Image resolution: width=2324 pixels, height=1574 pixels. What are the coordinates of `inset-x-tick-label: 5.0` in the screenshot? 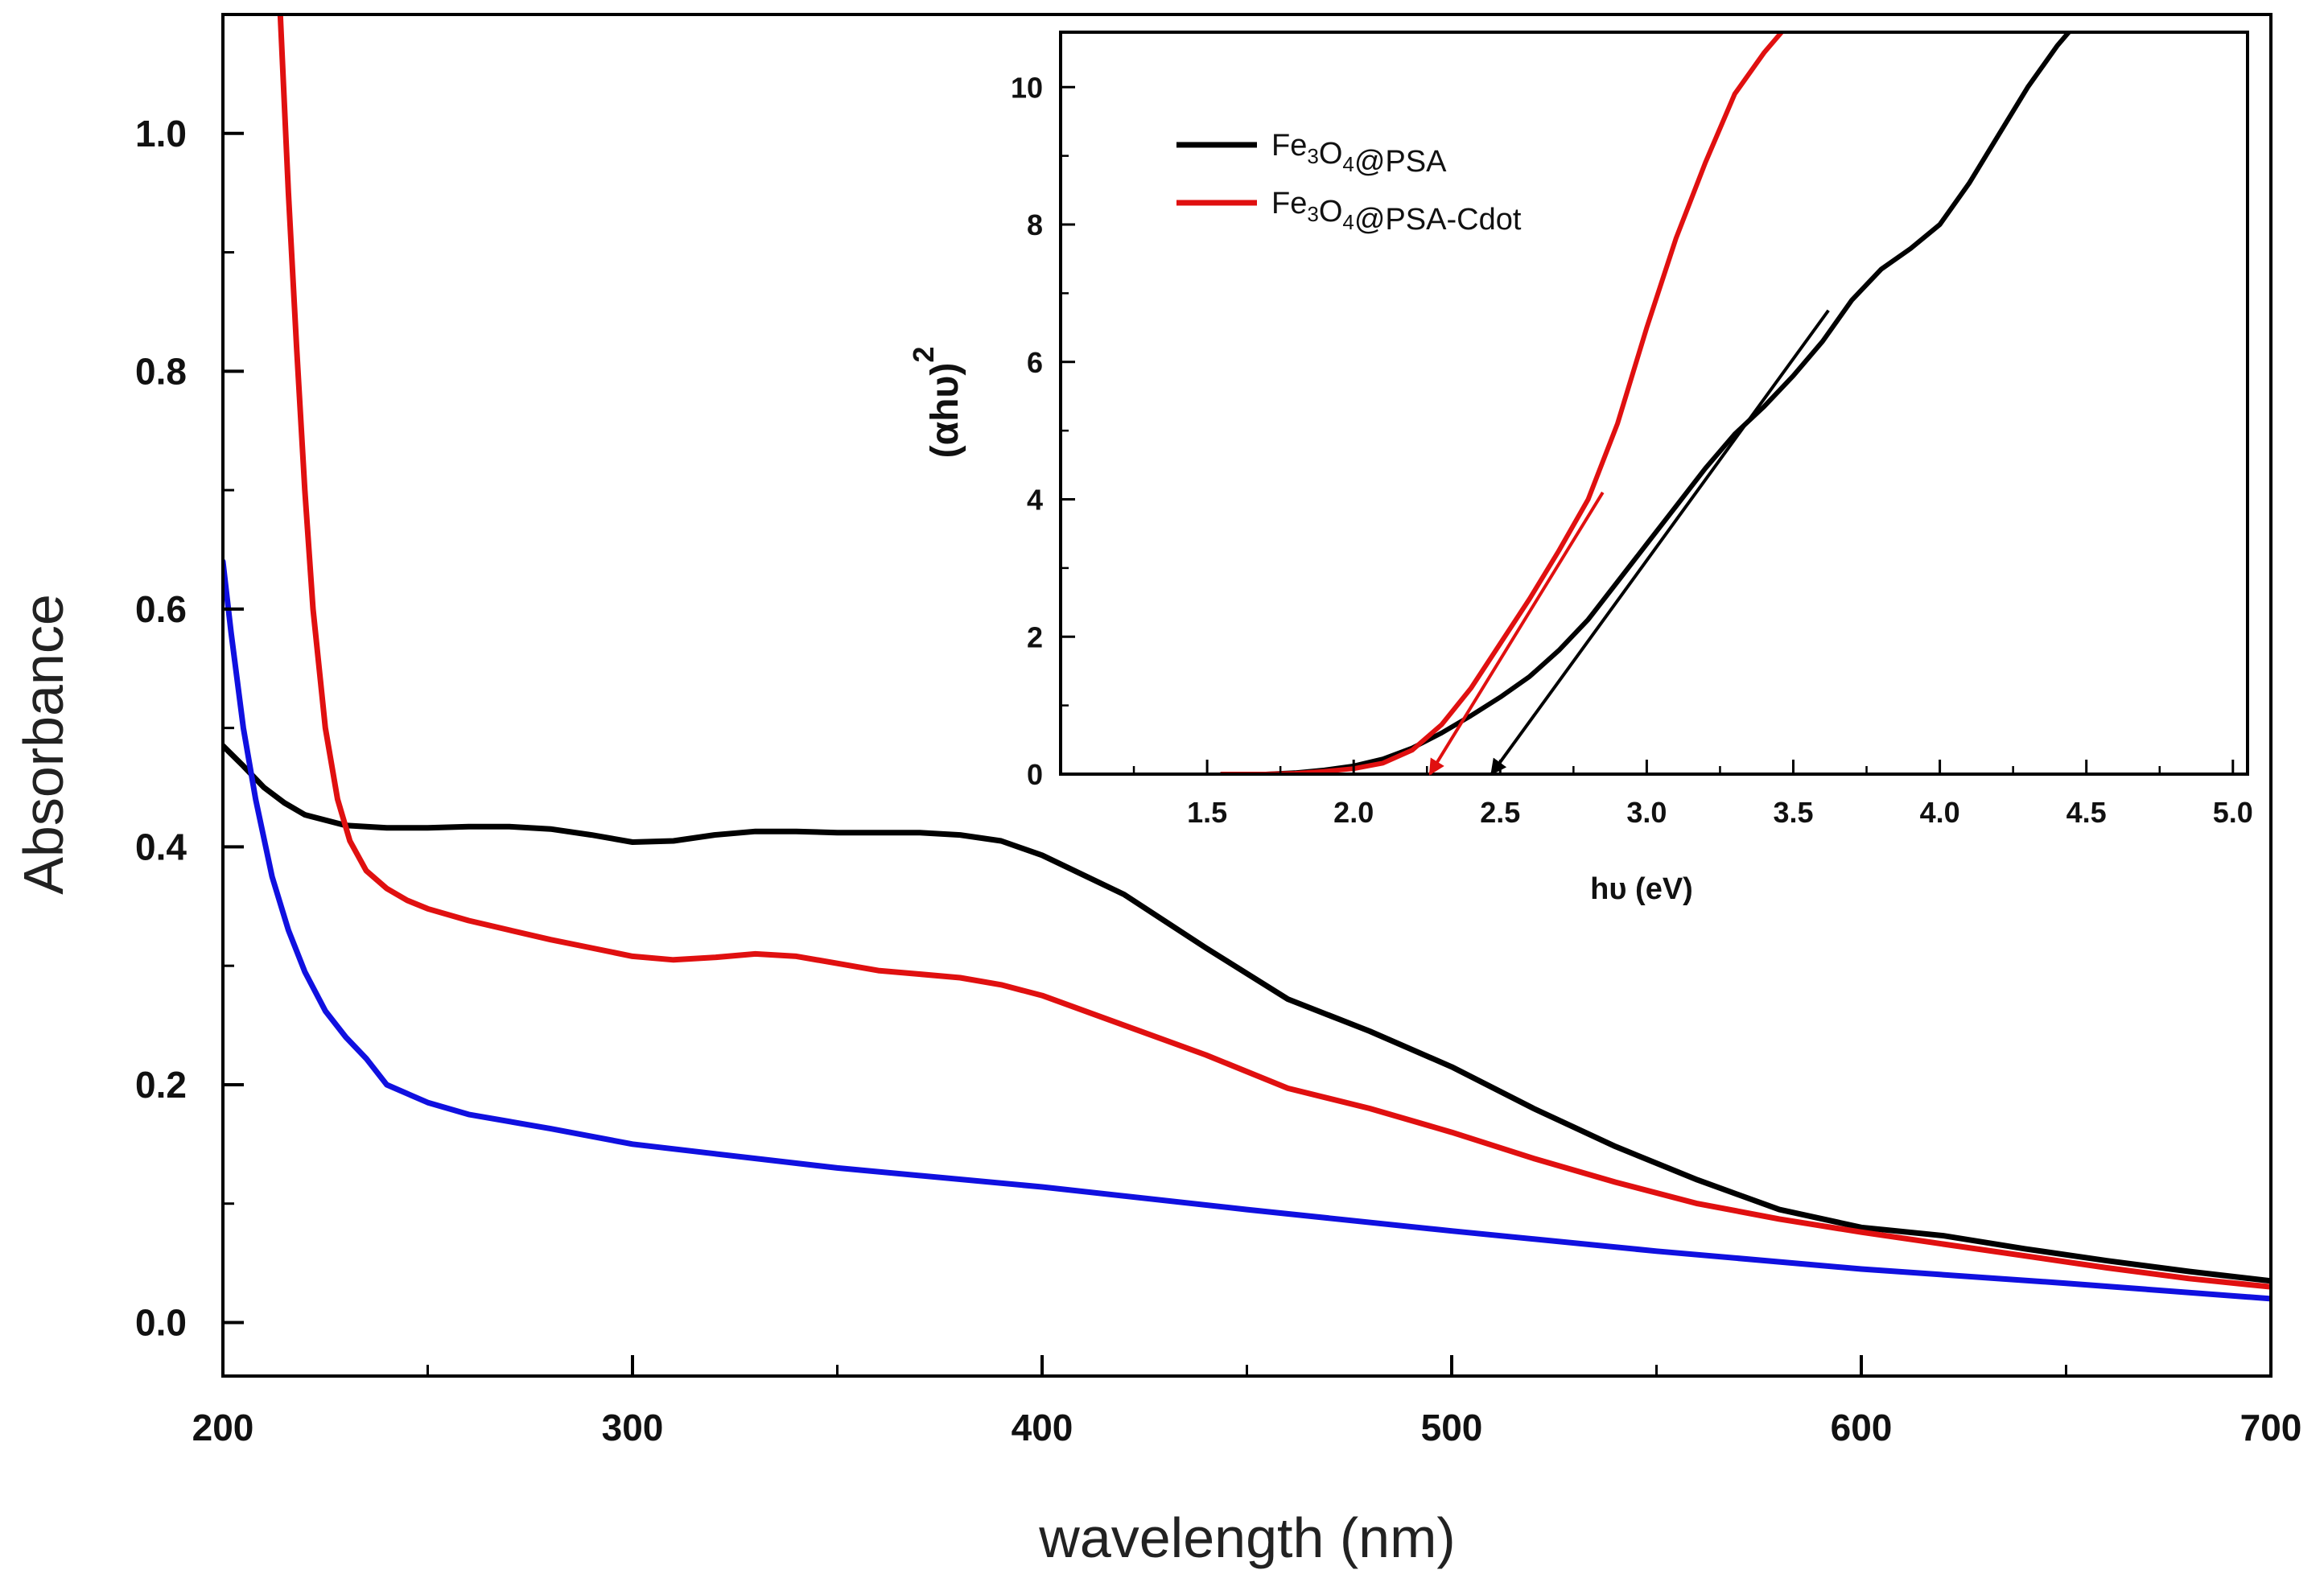 It's located at (2233, 813).